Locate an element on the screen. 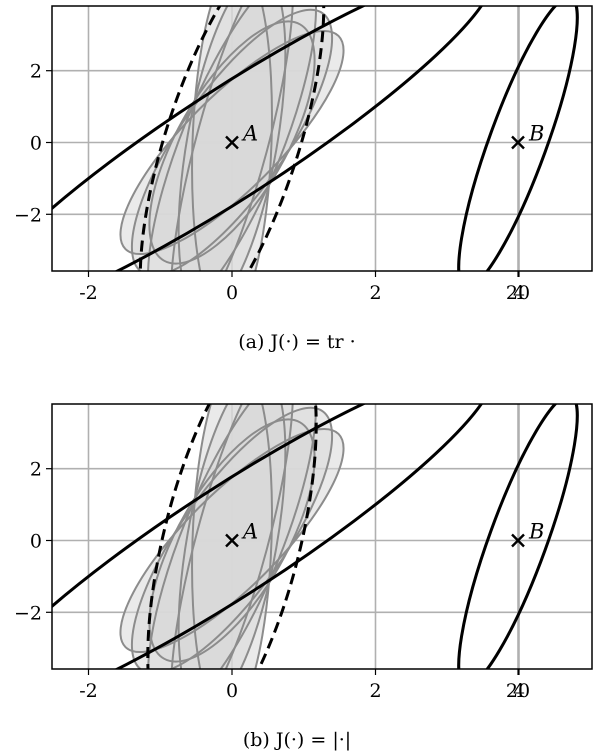  panel-b-caption: (b) J(·) = |·| is located at coordinates (297, 740).